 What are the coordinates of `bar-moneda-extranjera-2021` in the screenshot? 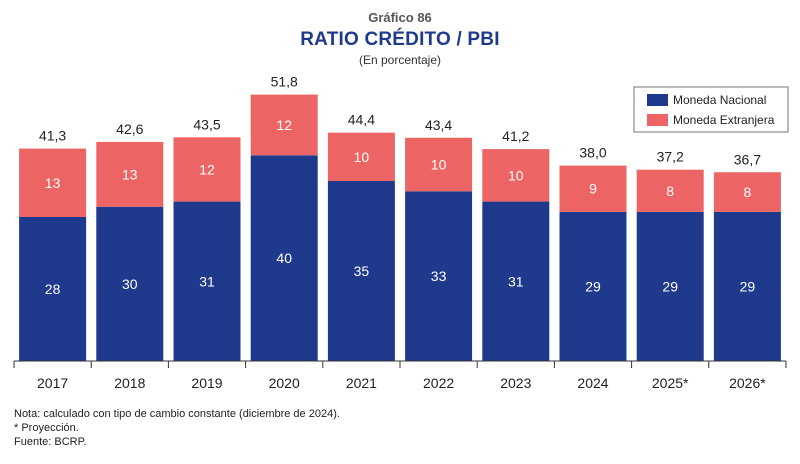 It's located at (361, 156).